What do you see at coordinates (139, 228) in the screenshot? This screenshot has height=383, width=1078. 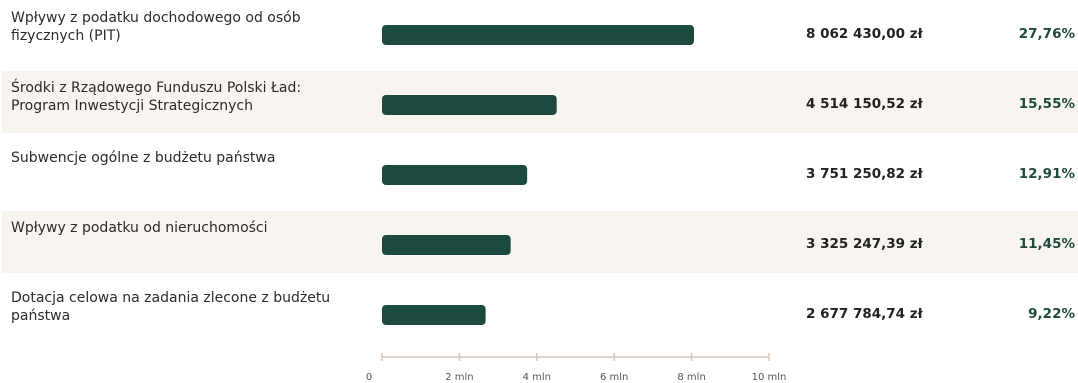 I see `category-label: Wpływy z podatku od nieruchomości` at bounding box center [139, 228].